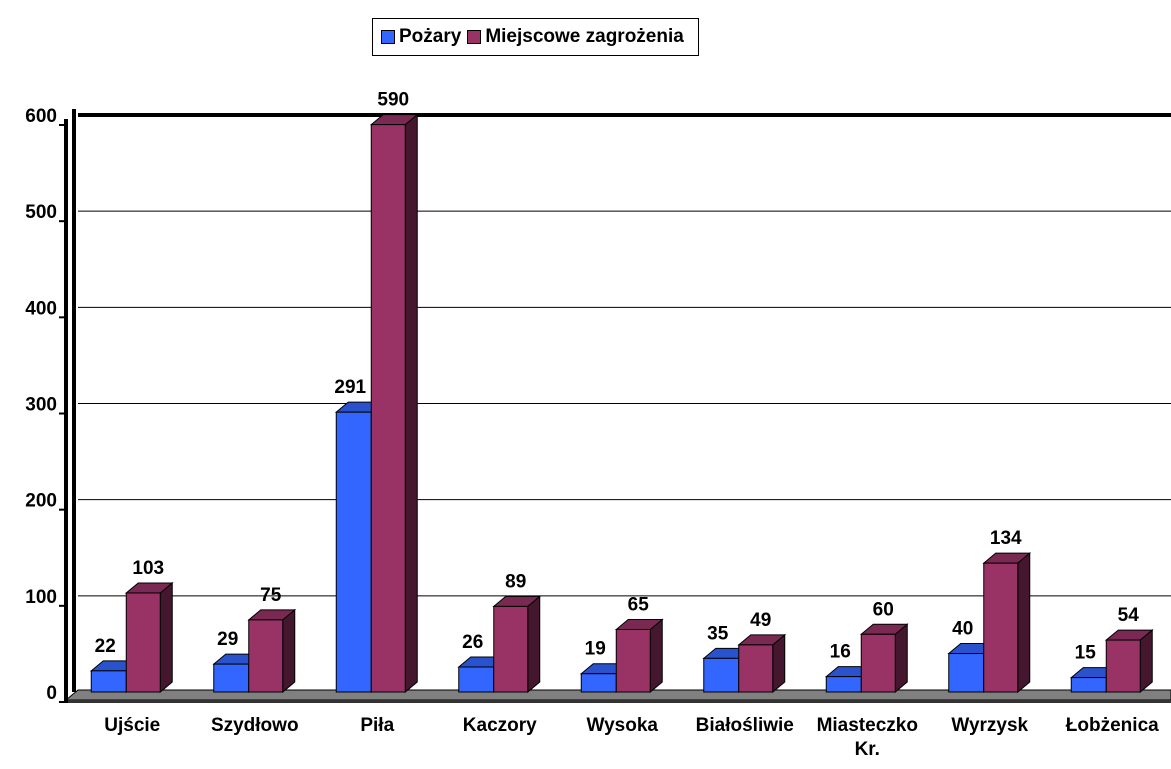 The height and width of the screenshot is (769, 1171). Describe the element at coordinates (227, 639) in the screenshot. I see `data-label: 29` at that location.